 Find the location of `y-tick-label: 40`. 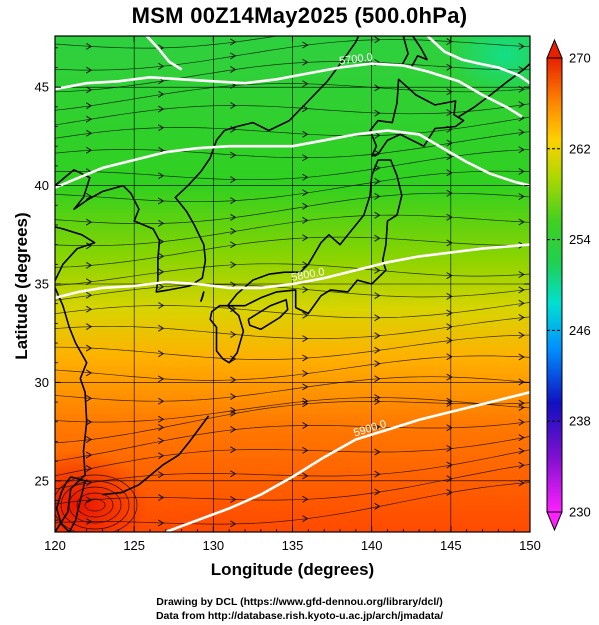

y-tick-label: 40 is located at coordinates (42, 185).